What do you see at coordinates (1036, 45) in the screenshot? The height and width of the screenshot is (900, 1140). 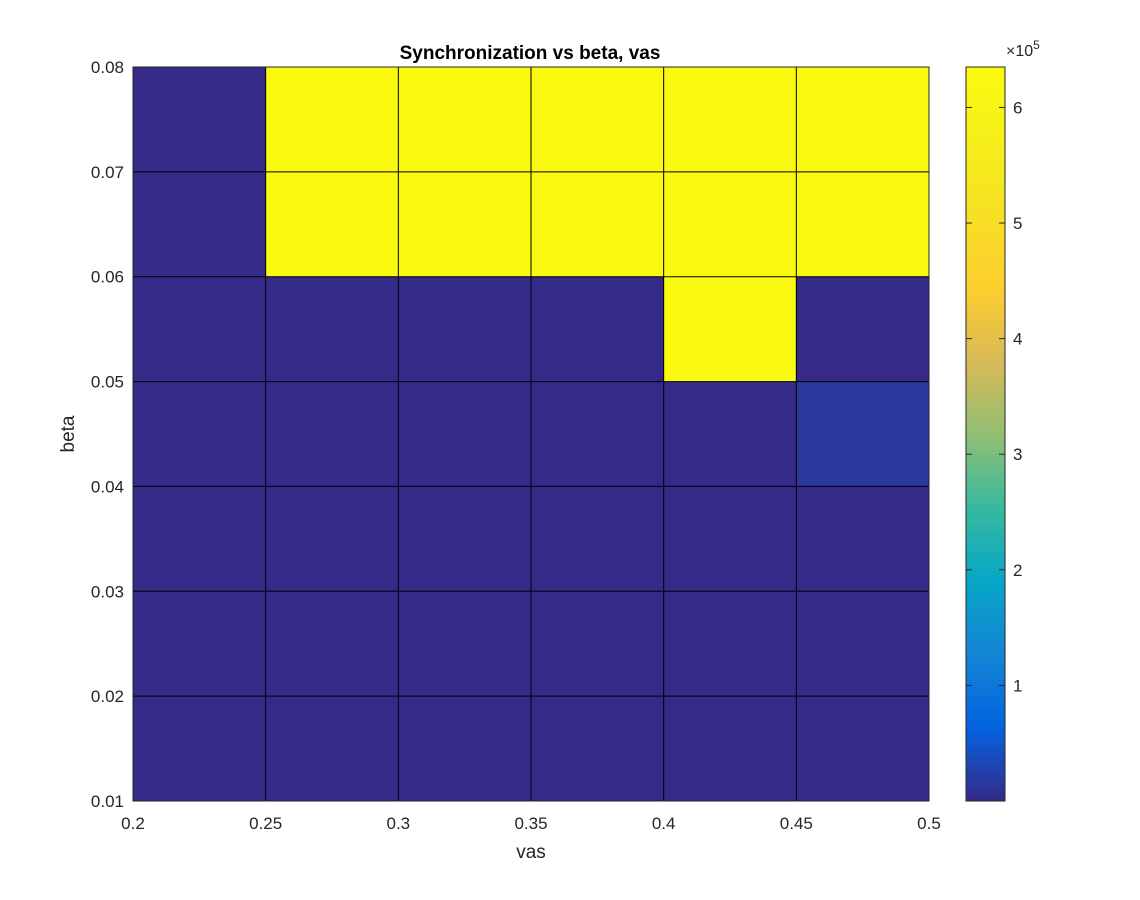 I see `colorbar-exponent-power: 5` at bounding box center [1036, 45].